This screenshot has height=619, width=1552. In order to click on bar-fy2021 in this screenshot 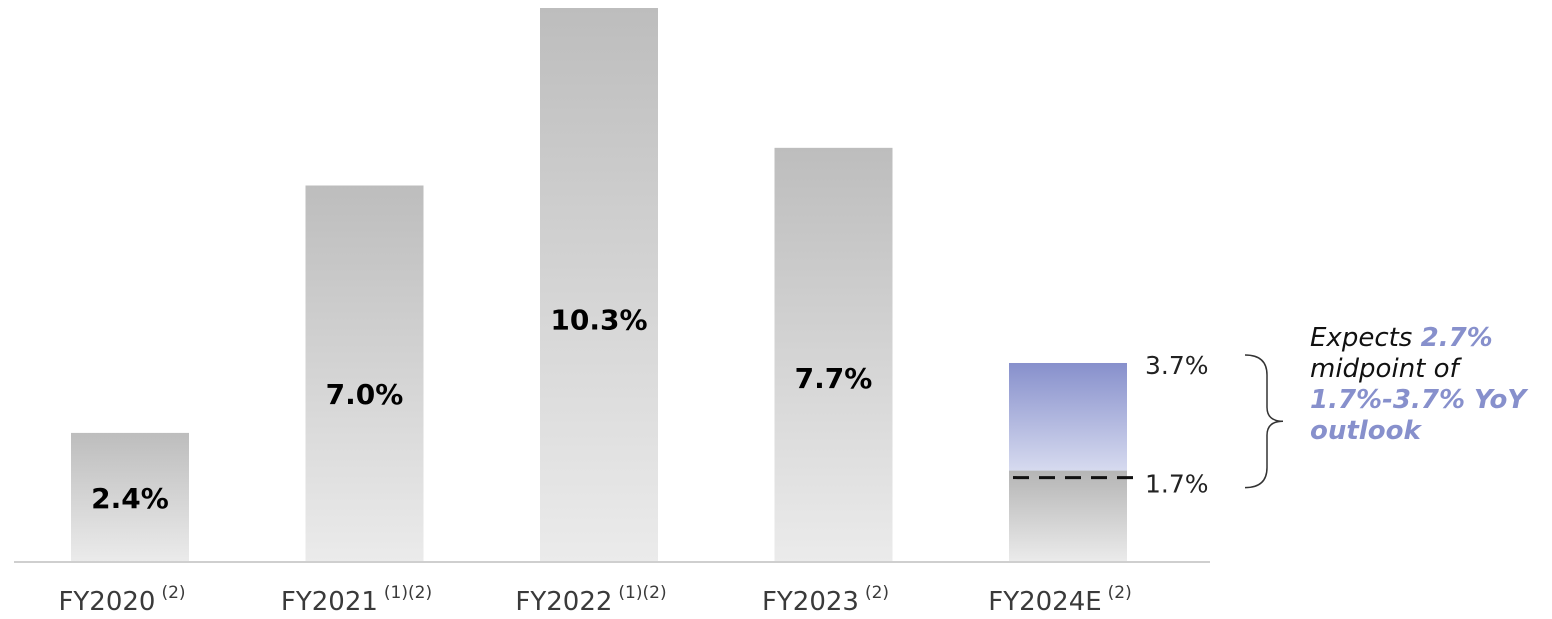, I will do `click(364, 373)`.